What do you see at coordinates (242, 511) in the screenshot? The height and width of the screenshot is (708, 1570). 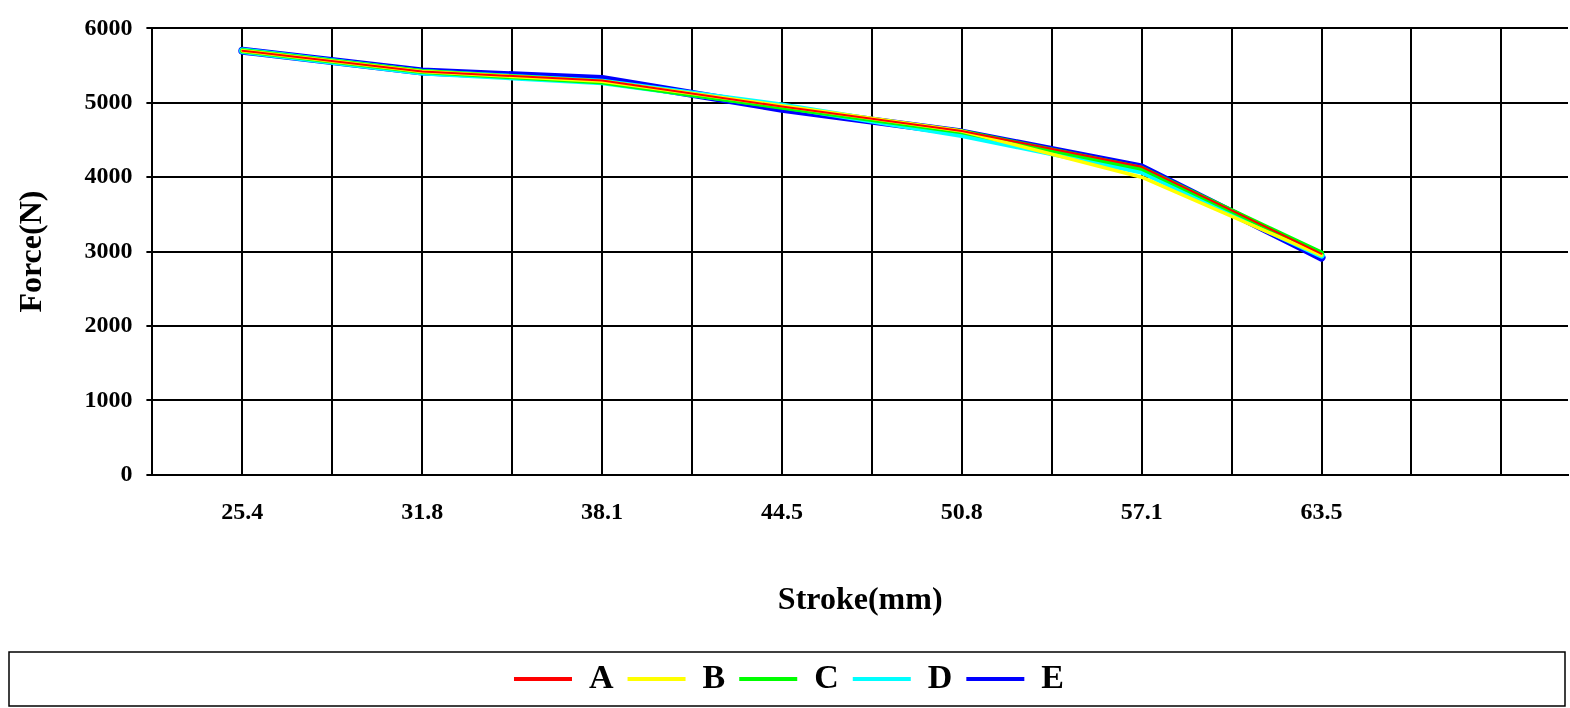 I see `x-tick-label: 25.4` at bounding box center [242, 511].